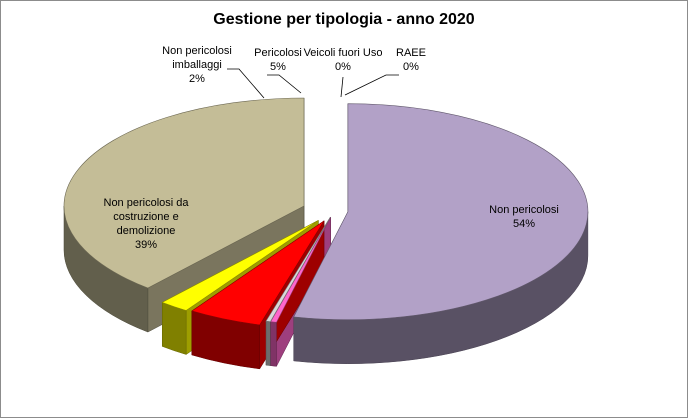 This screenshot has width=688, height=418. What do you see at coordinates (411, 60) in the screenshot?
I see `slice-label-raee: RAEE 0%` at bounding box center [411, 60].